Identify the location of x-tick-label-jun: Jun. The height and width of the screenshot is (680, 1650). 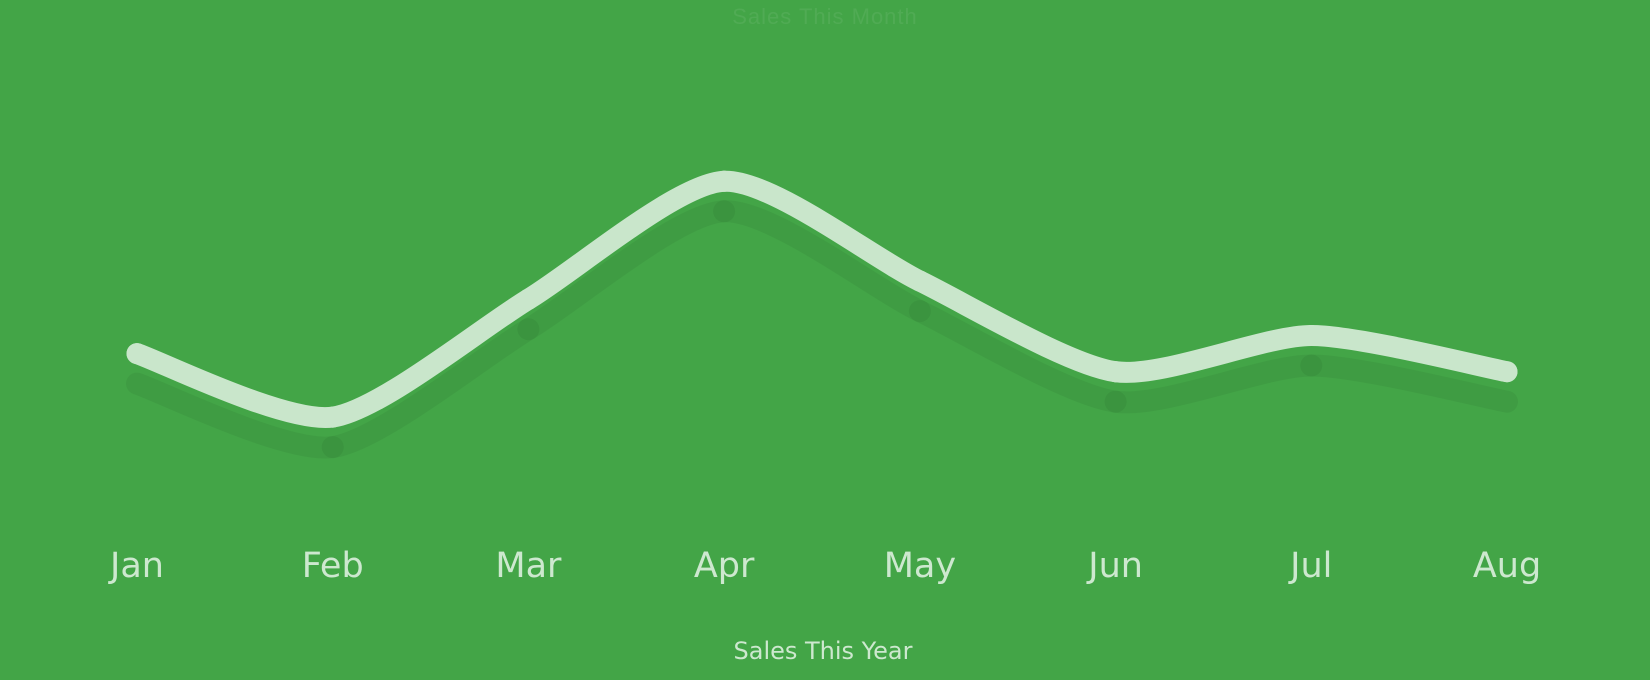
(1114, 566).